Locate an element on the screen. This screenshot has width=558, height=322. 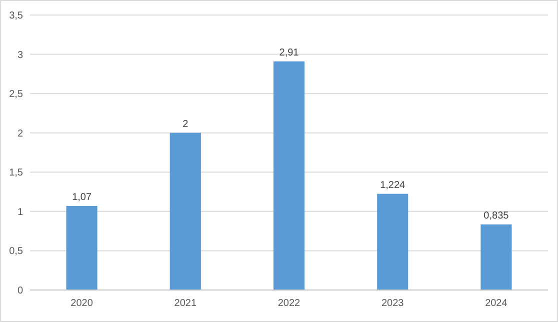
data-label: 0,835 is located at coordinates (497, 216).